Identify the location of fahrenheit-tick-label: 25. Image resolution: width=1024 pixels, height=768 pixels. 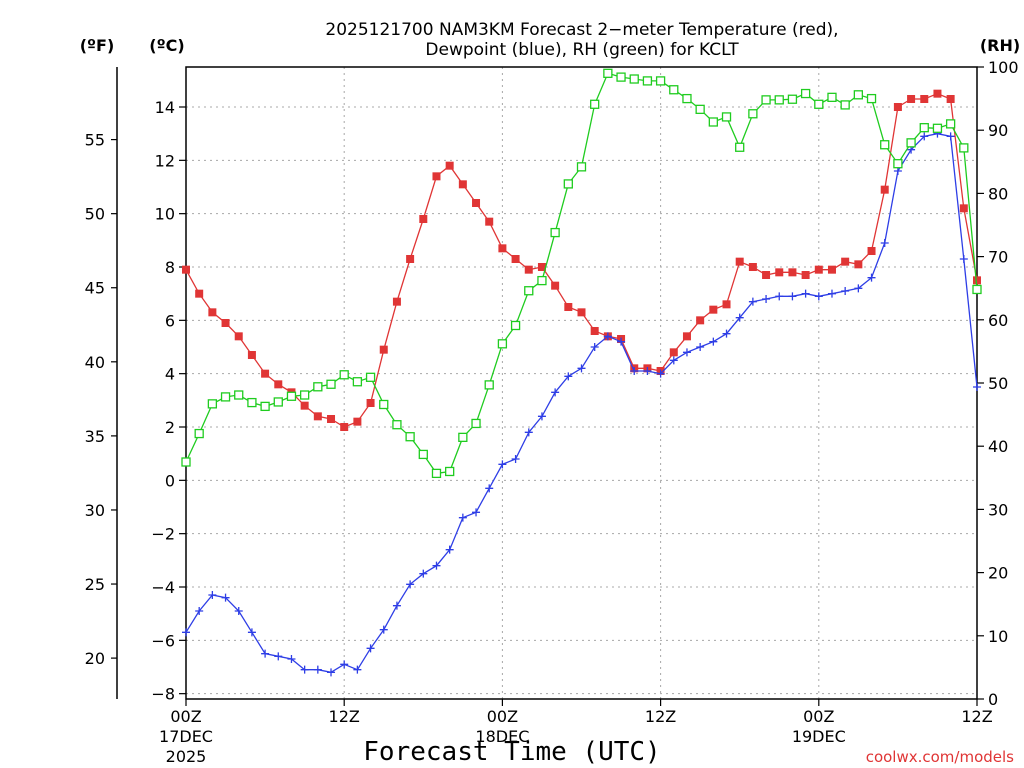
(95, 584).